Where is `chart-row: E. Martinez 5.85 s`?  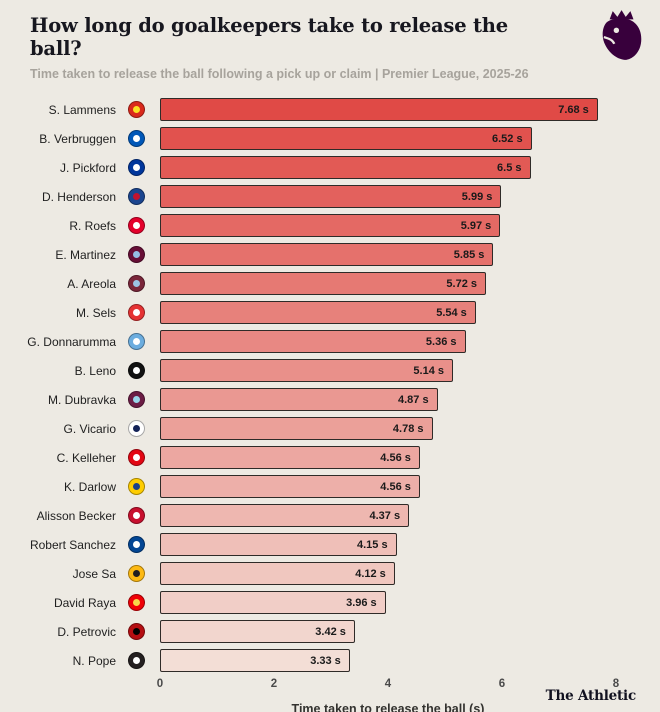
chart-row: E. Martinez 5.85 s is located at coordinates (330, 254).